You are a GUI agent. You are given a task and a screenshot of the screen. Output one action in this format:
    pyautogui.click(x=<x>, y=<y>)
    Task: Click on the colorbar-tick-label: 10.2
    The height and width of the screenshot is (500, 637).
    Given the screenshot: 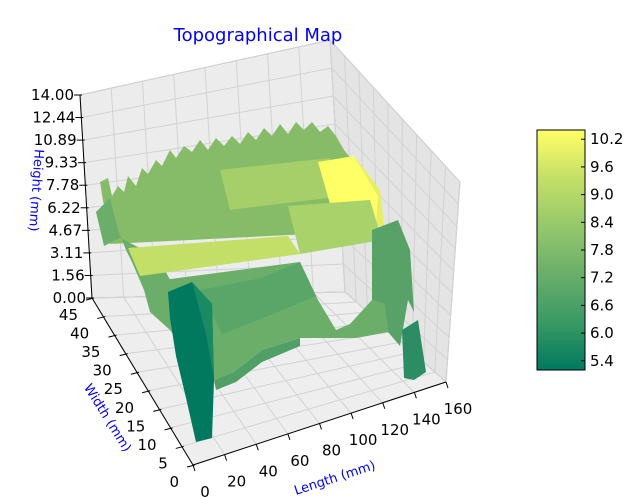 What is the action you would take?
    pyautogui.click(x=606, y=139)
    